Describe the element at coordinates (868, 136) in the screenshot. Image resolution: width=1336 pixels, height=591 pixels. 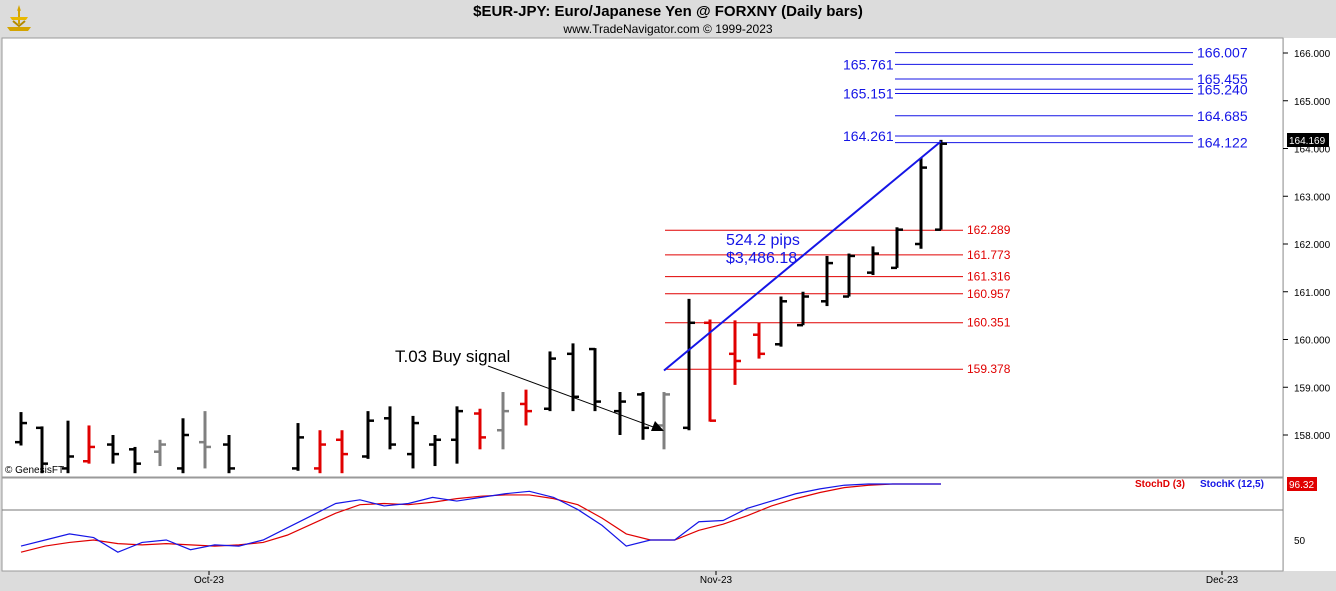
I see `target-label-left: 164.261` at that location.